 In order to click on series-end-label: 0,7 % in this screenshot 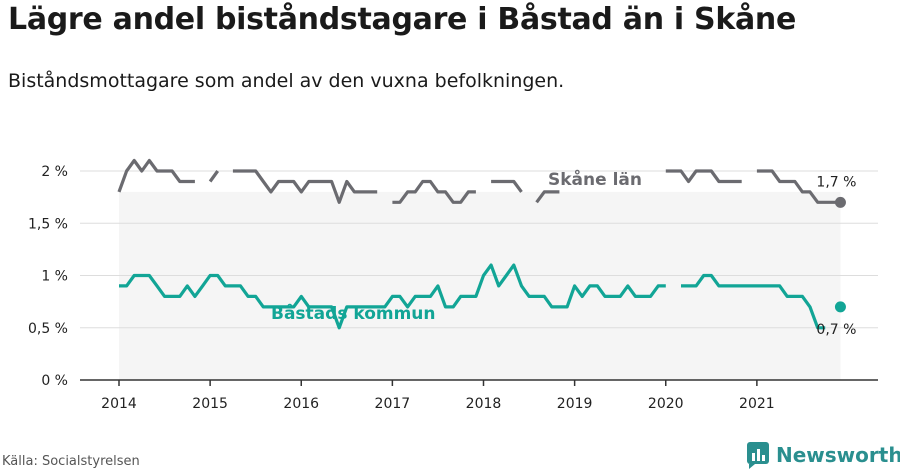, I will do `click(836, 330)`.